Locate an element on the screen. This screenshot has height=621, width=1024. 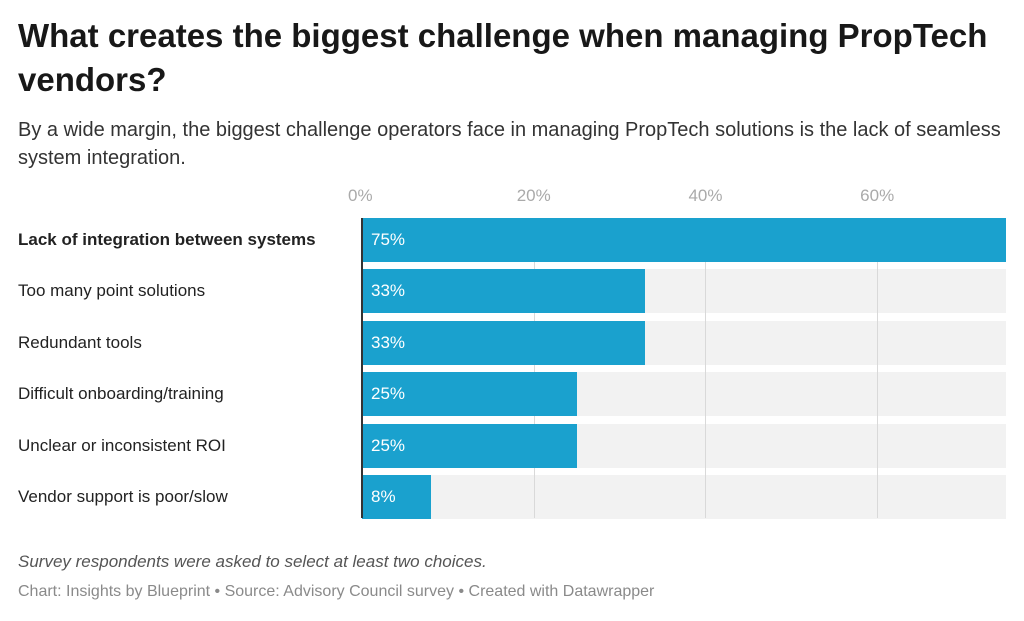
x-tick-label: 0% is located at coordinates (360, 195).